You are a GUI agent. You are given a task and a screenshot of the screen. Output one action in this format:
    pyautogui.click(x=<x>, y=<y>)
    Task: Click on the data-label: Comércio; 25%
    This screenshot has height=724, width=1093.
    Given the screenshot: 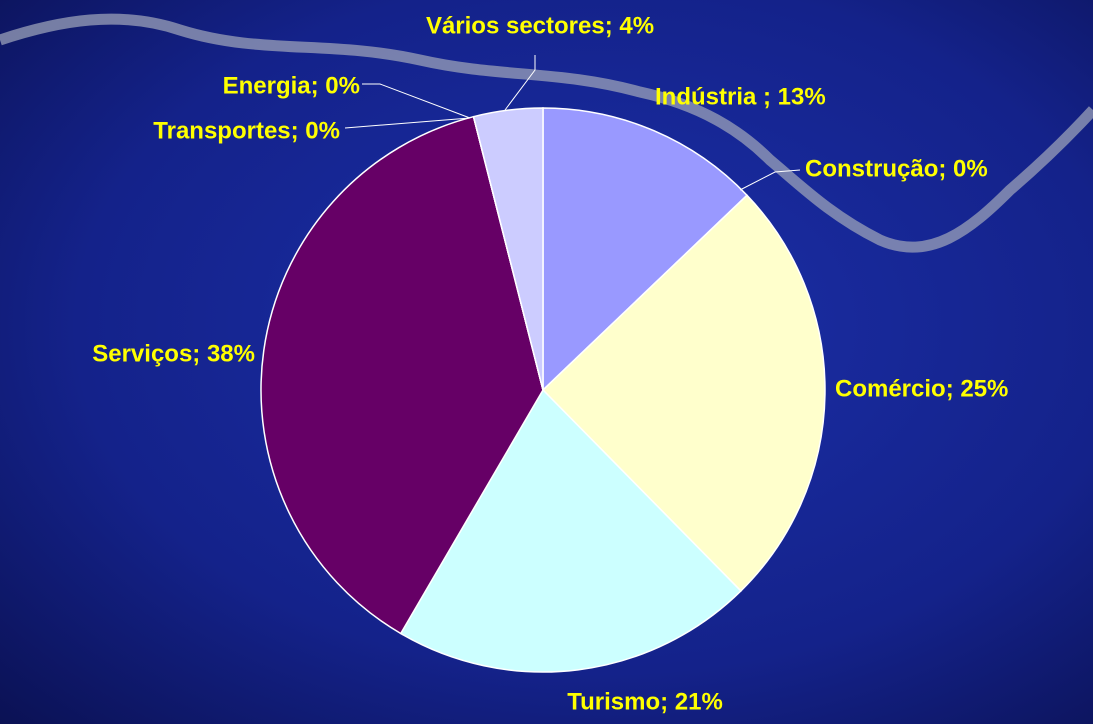 What is the action you would take?
    pyautogui.click(x=921, y=388)
    